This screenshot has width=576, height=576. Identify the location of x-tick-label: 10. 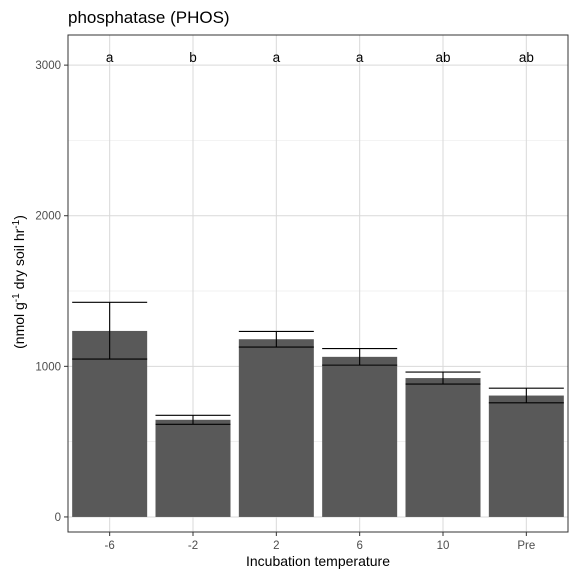
(443, 546).